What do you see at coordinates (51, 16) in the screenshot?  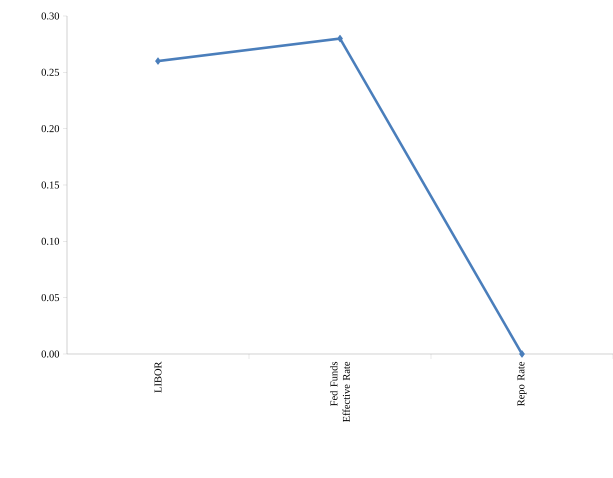 I see `y-tick-label: 0.30` at bounding box center [51, 16].